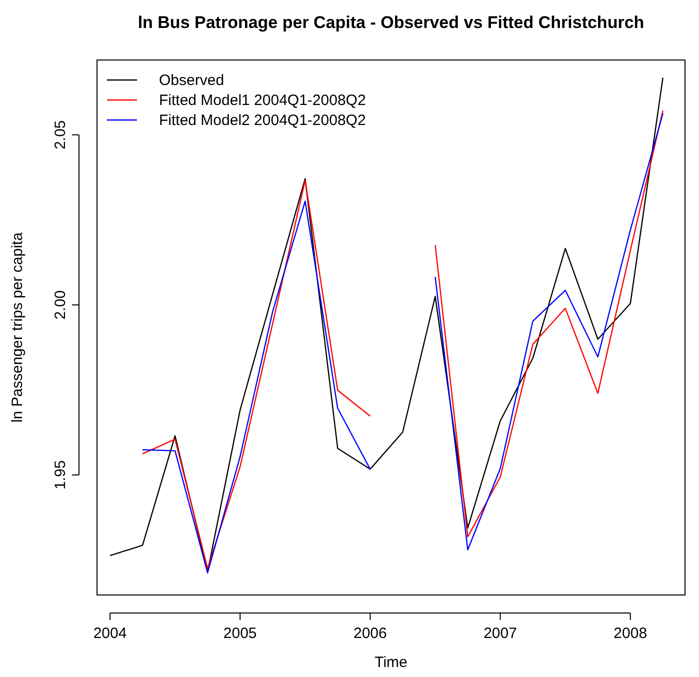  What do you see at coordinates (391, 662) in the screenshot?
I see `x-axis-title: Time` at bounding box center [391, 662].